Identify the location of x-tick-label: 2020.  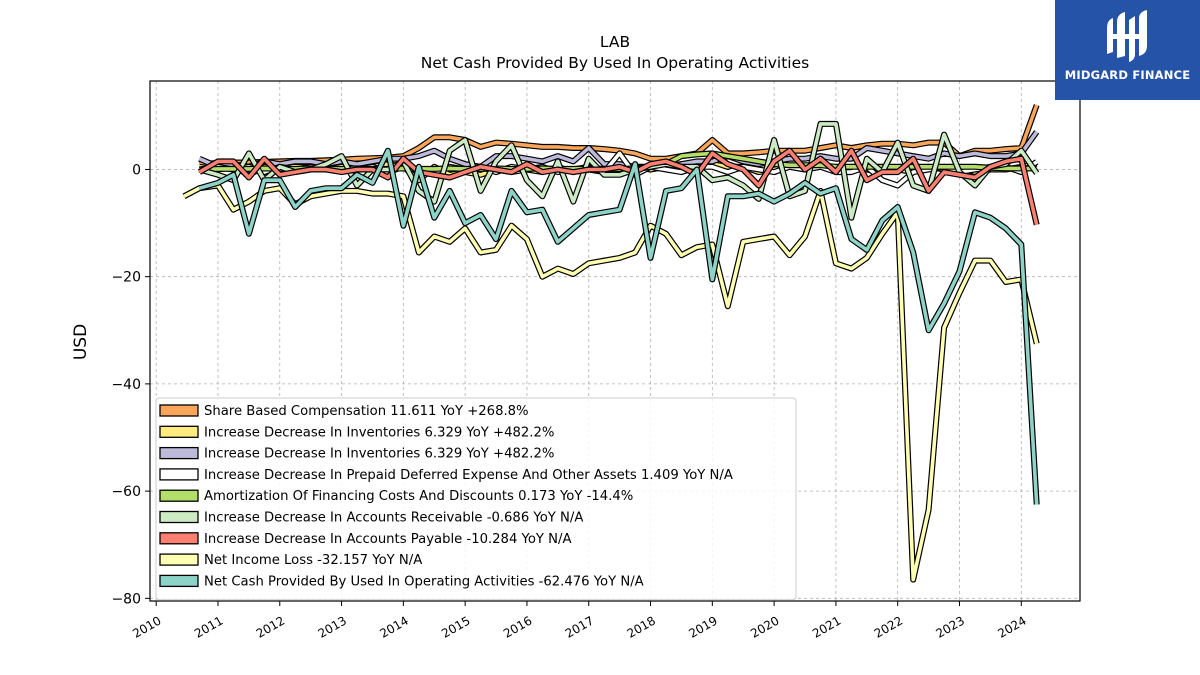
(764, 626).